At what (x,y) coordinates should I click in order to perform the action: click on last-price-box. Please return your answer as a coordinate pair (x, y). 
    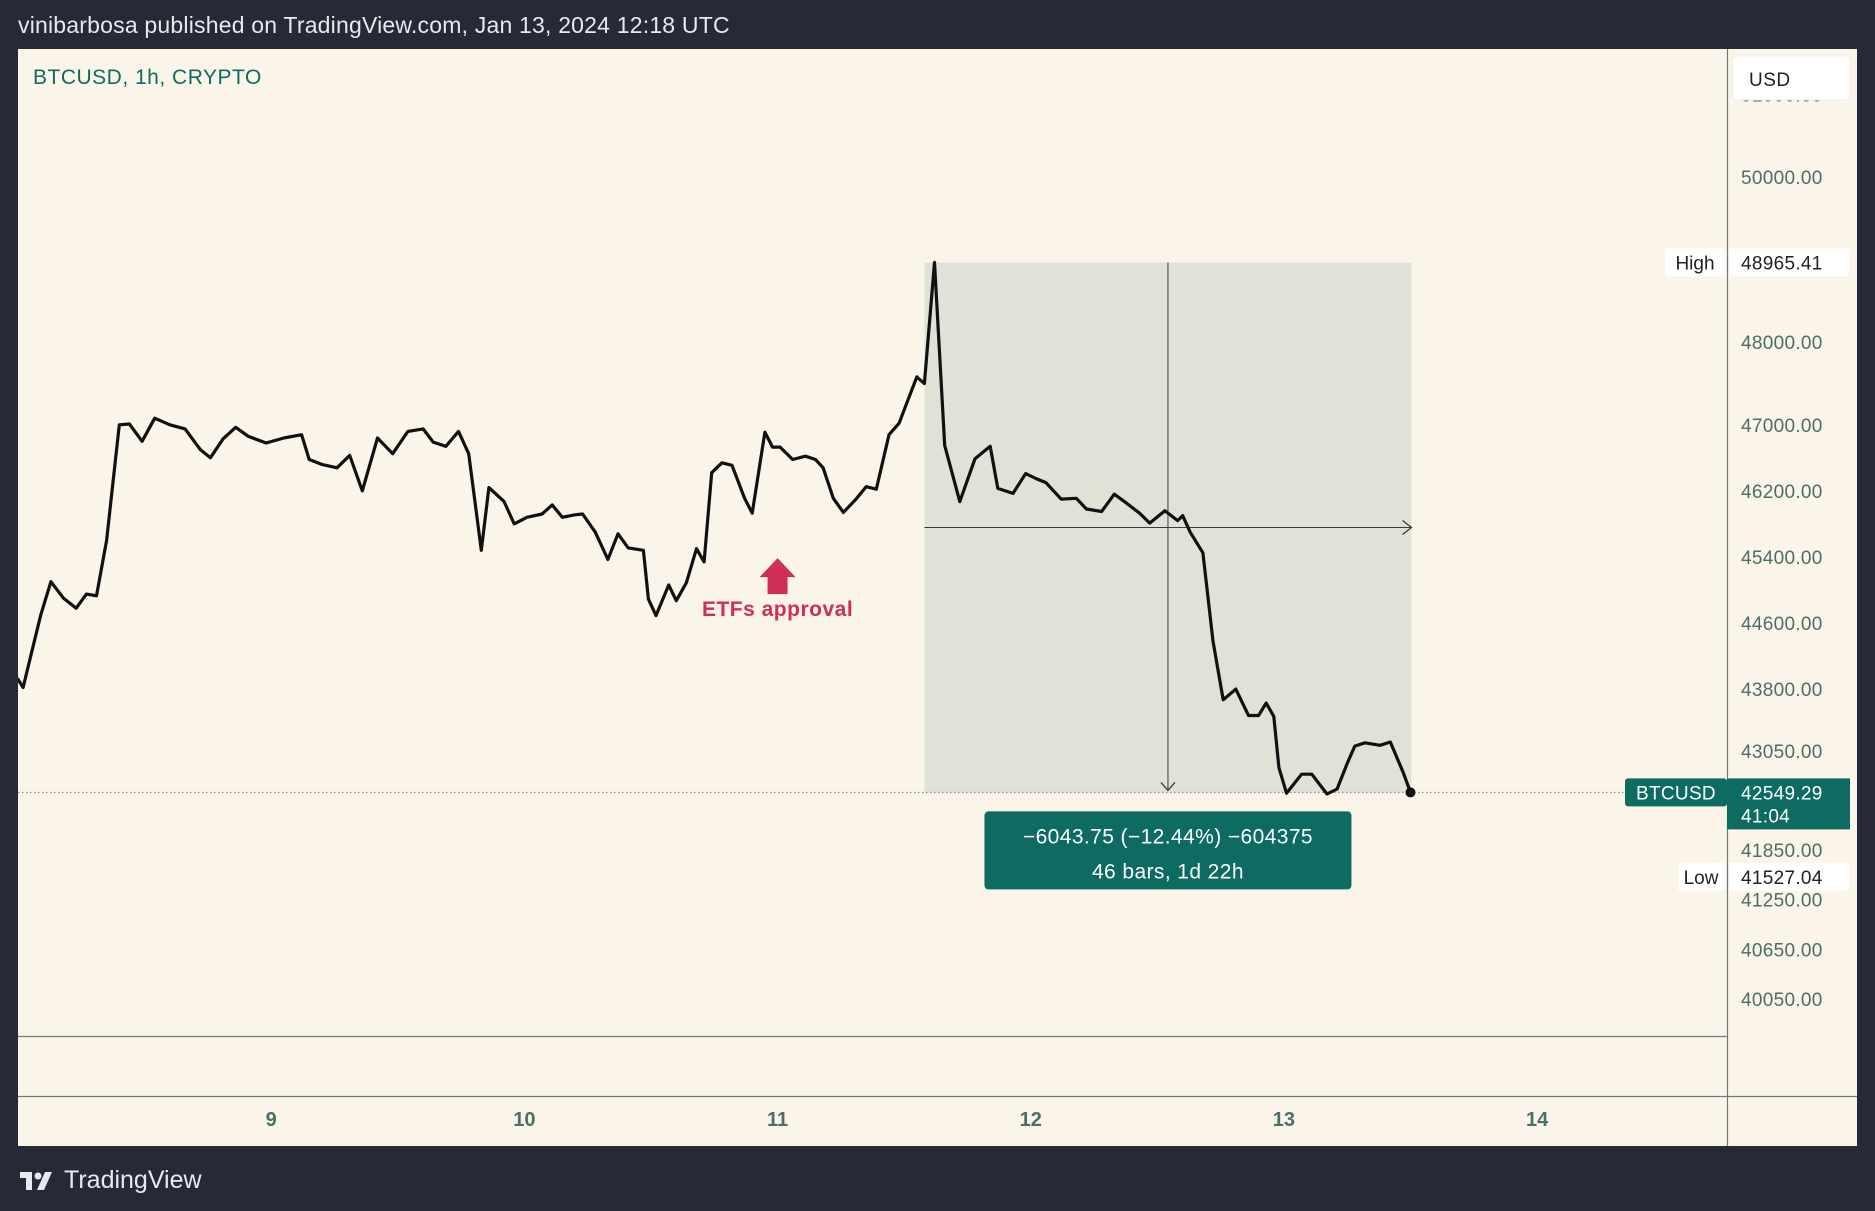
    Looking at the image, I should click on (1788, 804).